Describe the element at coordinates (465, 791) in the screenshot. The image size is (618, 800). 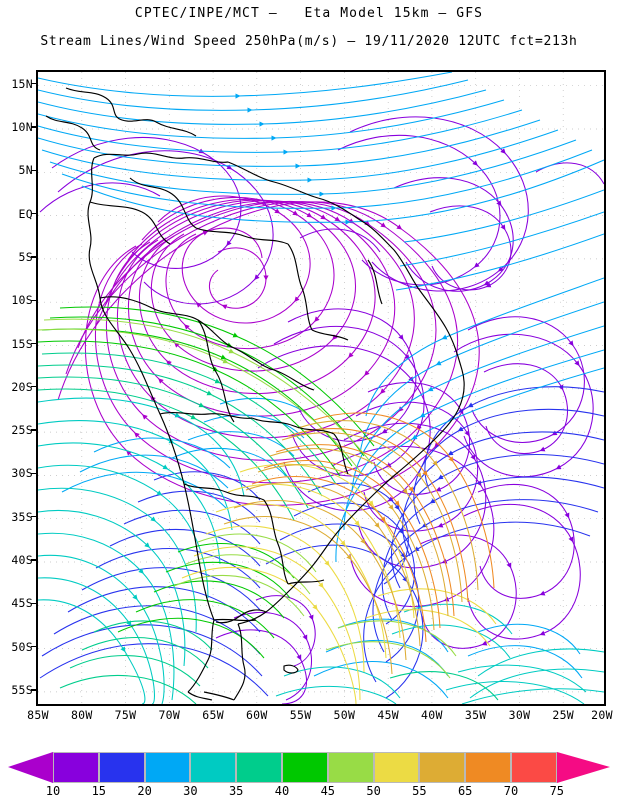
I see `colorbar-tick: 65` at that location.